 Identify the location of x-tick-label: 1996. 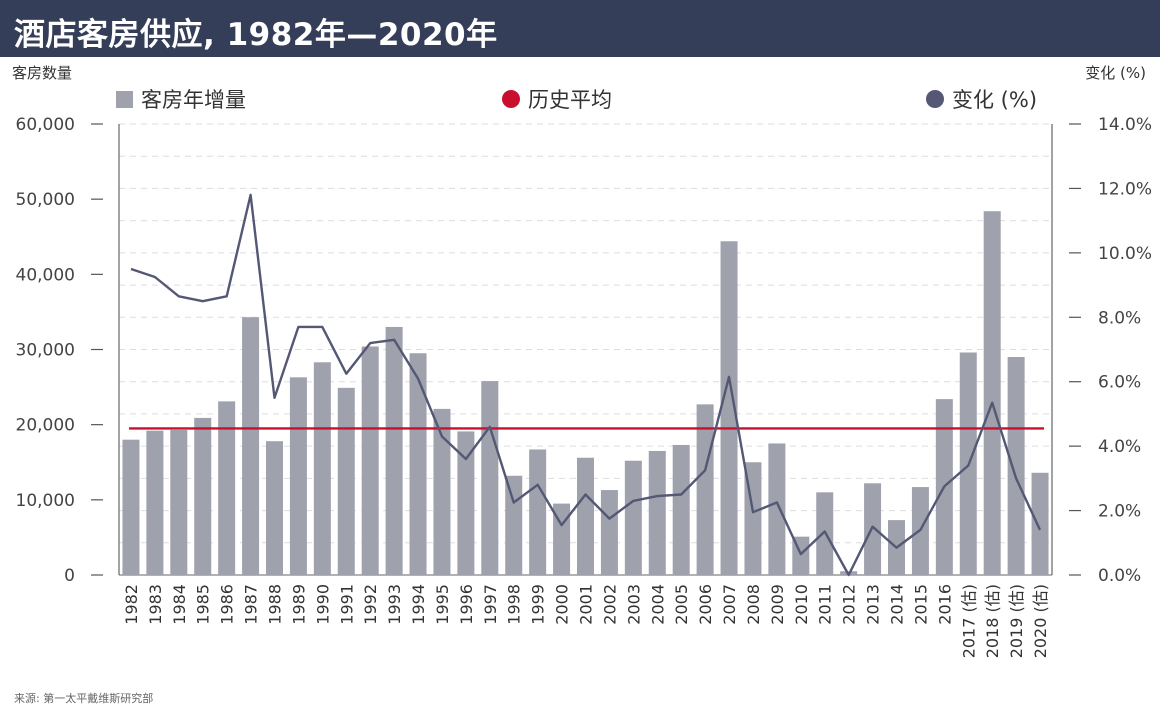
(466, 604).